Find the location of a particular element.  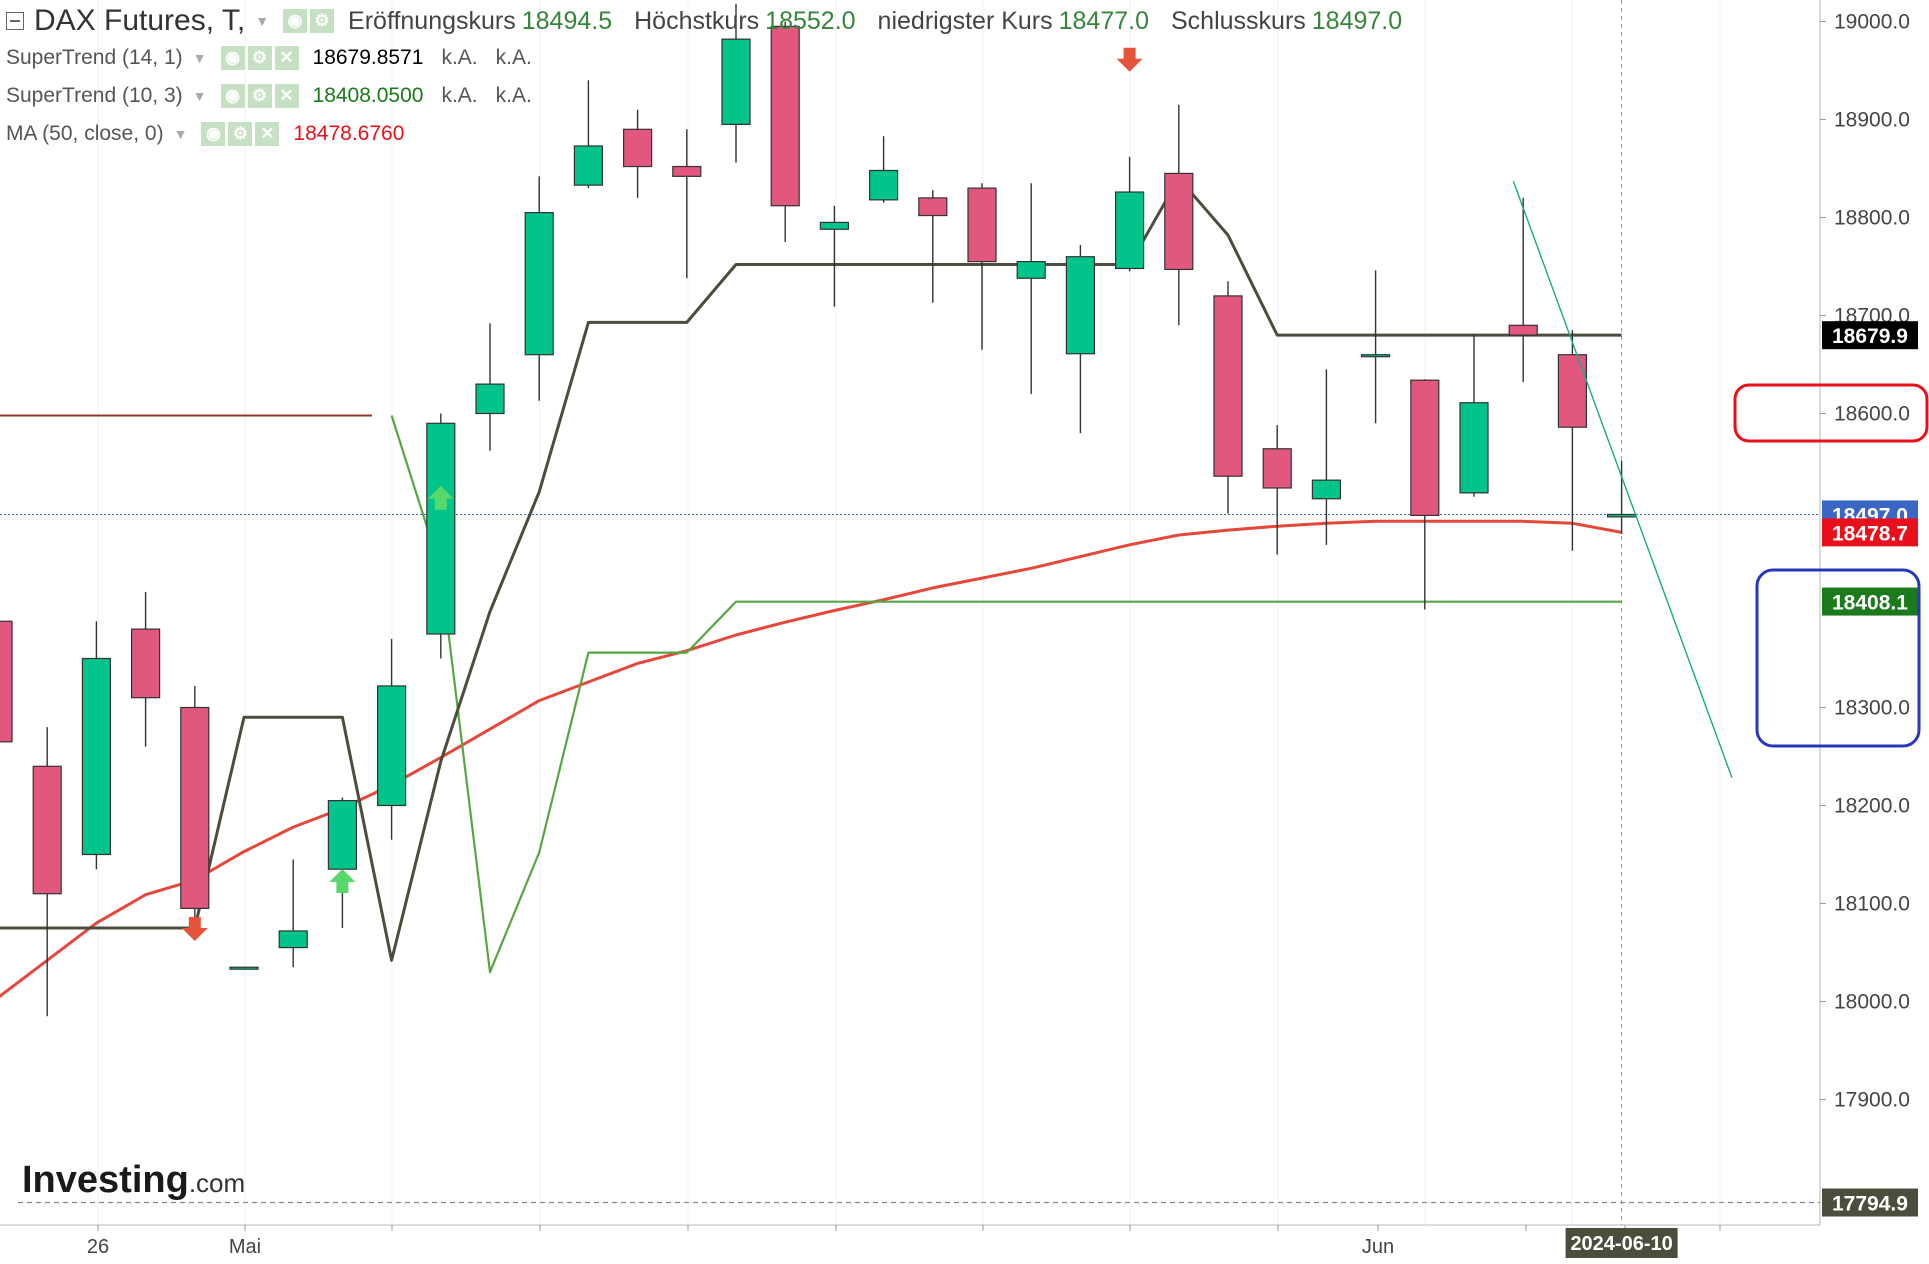

price-tag-label: 18408.1 is located at coordinates (1870, 603).